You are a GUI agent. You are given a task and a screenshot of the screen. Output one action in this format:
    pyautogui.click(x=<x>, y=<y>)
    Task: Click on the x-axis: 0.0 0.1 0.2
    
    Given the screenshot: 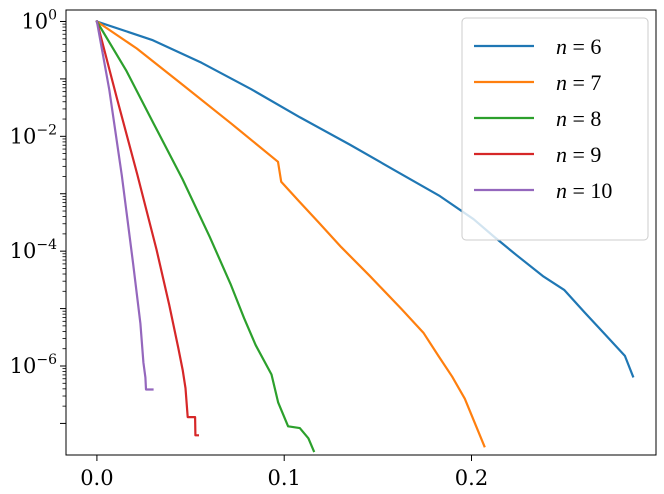 What is the action you would take?
    pyautogui.click(x=284, y=472)
    